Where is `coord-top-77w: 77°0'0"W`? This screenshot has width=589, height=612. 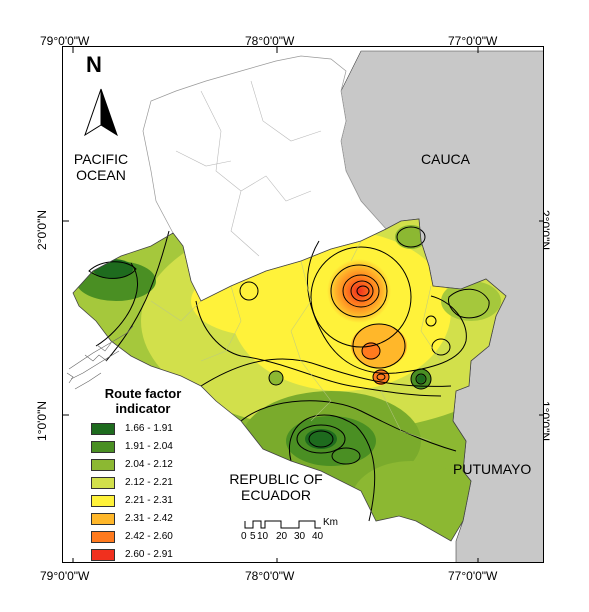 coord-top-77w: 77°0'0"W is located at coordinates (473, 41).